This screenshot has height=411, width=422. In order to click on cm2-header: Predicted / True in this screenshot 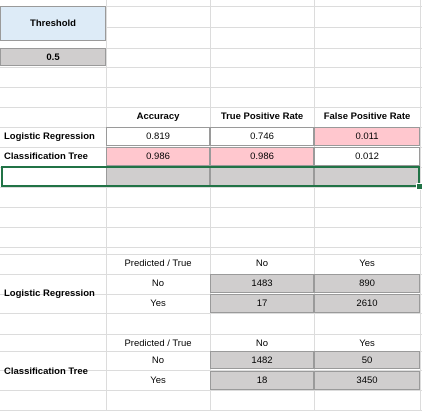, I will do `click(158, 343)`.